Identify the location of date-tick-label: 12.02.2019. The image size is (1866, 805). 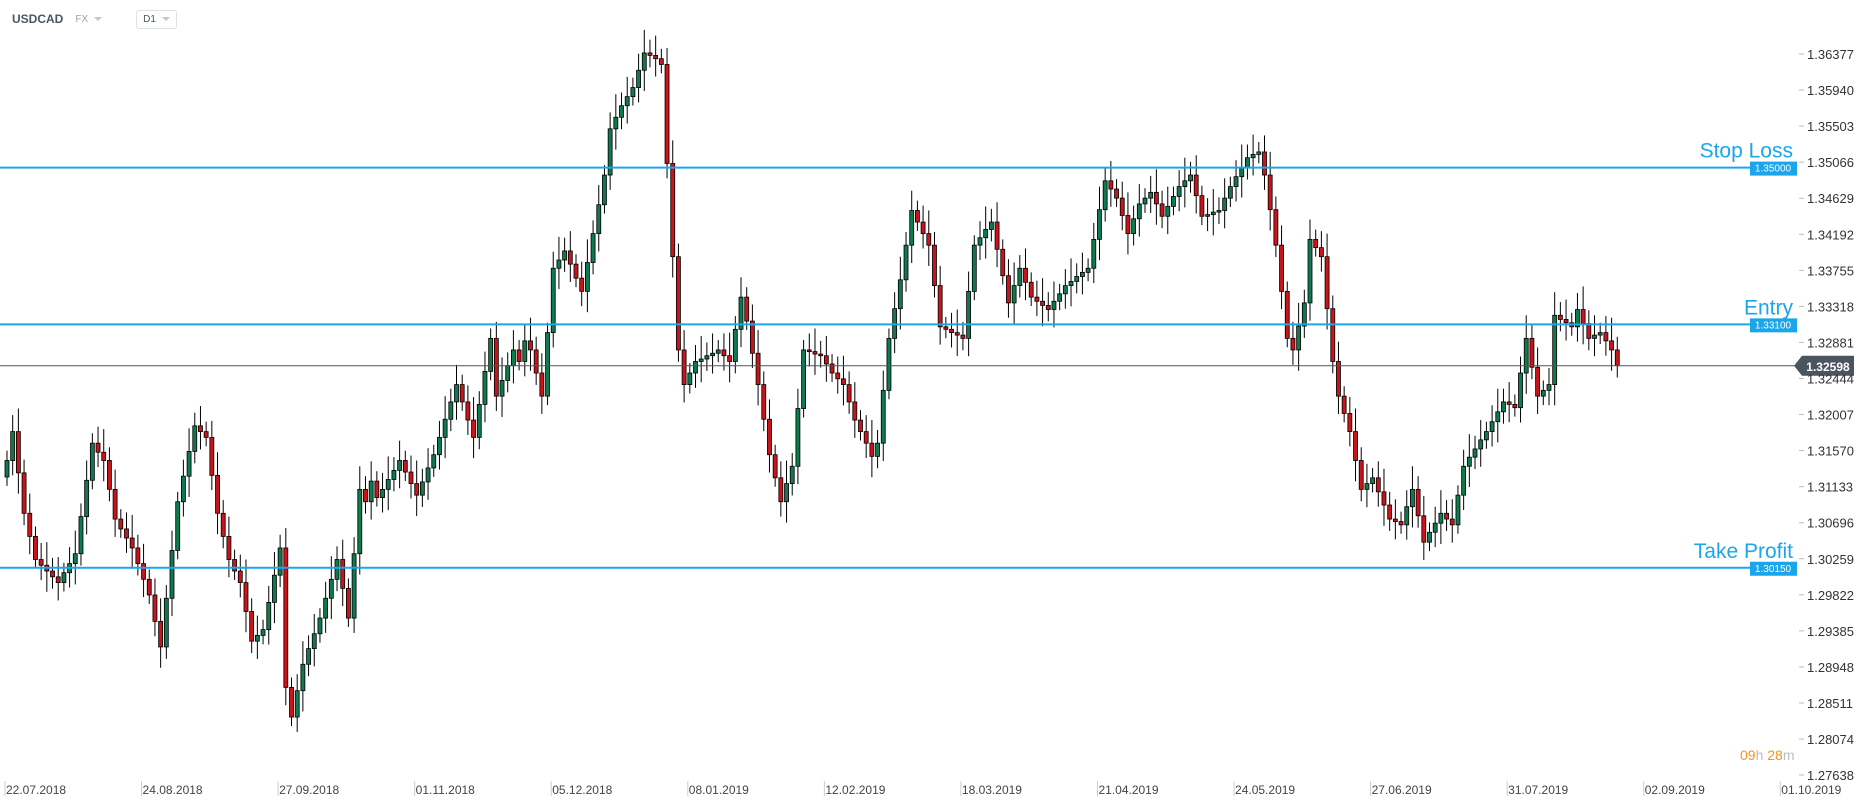
(855, 790).